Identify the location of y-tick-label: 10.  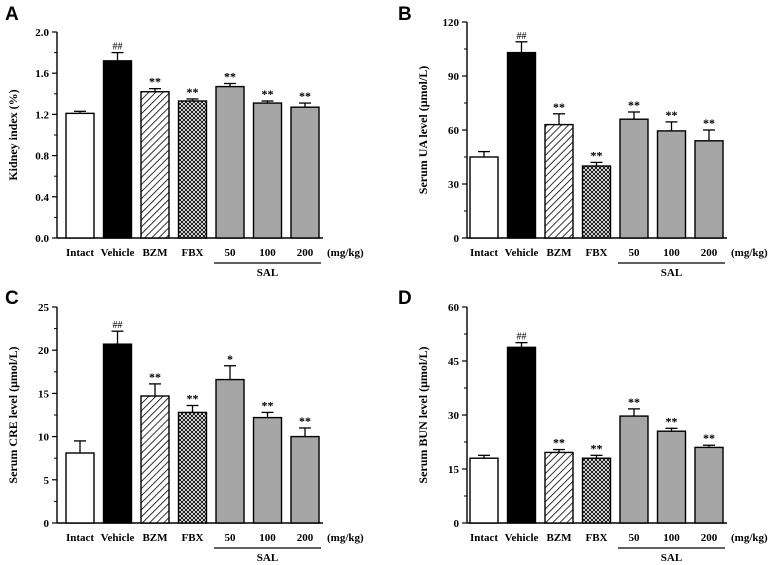
(44, 438).